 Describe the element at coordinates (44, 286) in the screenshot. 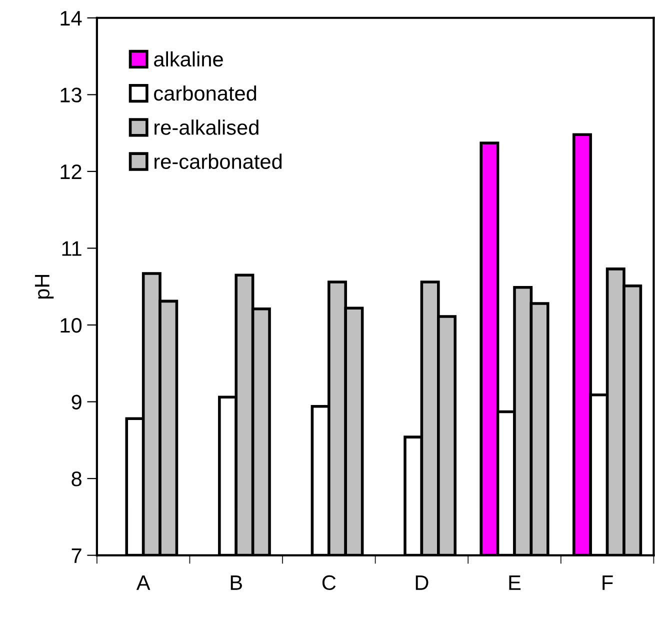

I see `y-axis-title: pH` at that location.